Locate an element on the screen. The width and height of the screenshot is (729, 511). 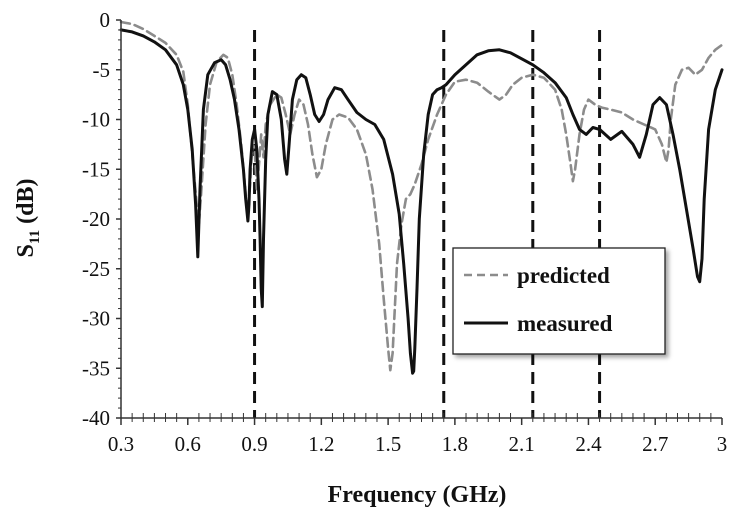
x-tick-label: 0.6 is located at coordinates (188, 444).